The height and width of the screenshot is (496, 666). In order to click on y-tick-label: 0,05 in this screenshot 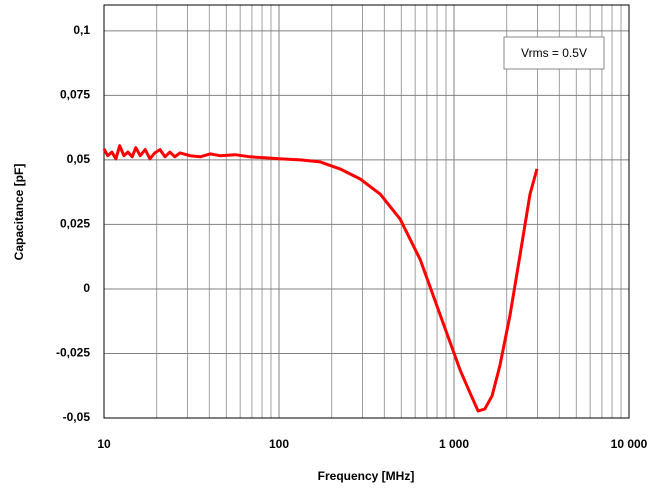, I will do `click(79, 159)`.